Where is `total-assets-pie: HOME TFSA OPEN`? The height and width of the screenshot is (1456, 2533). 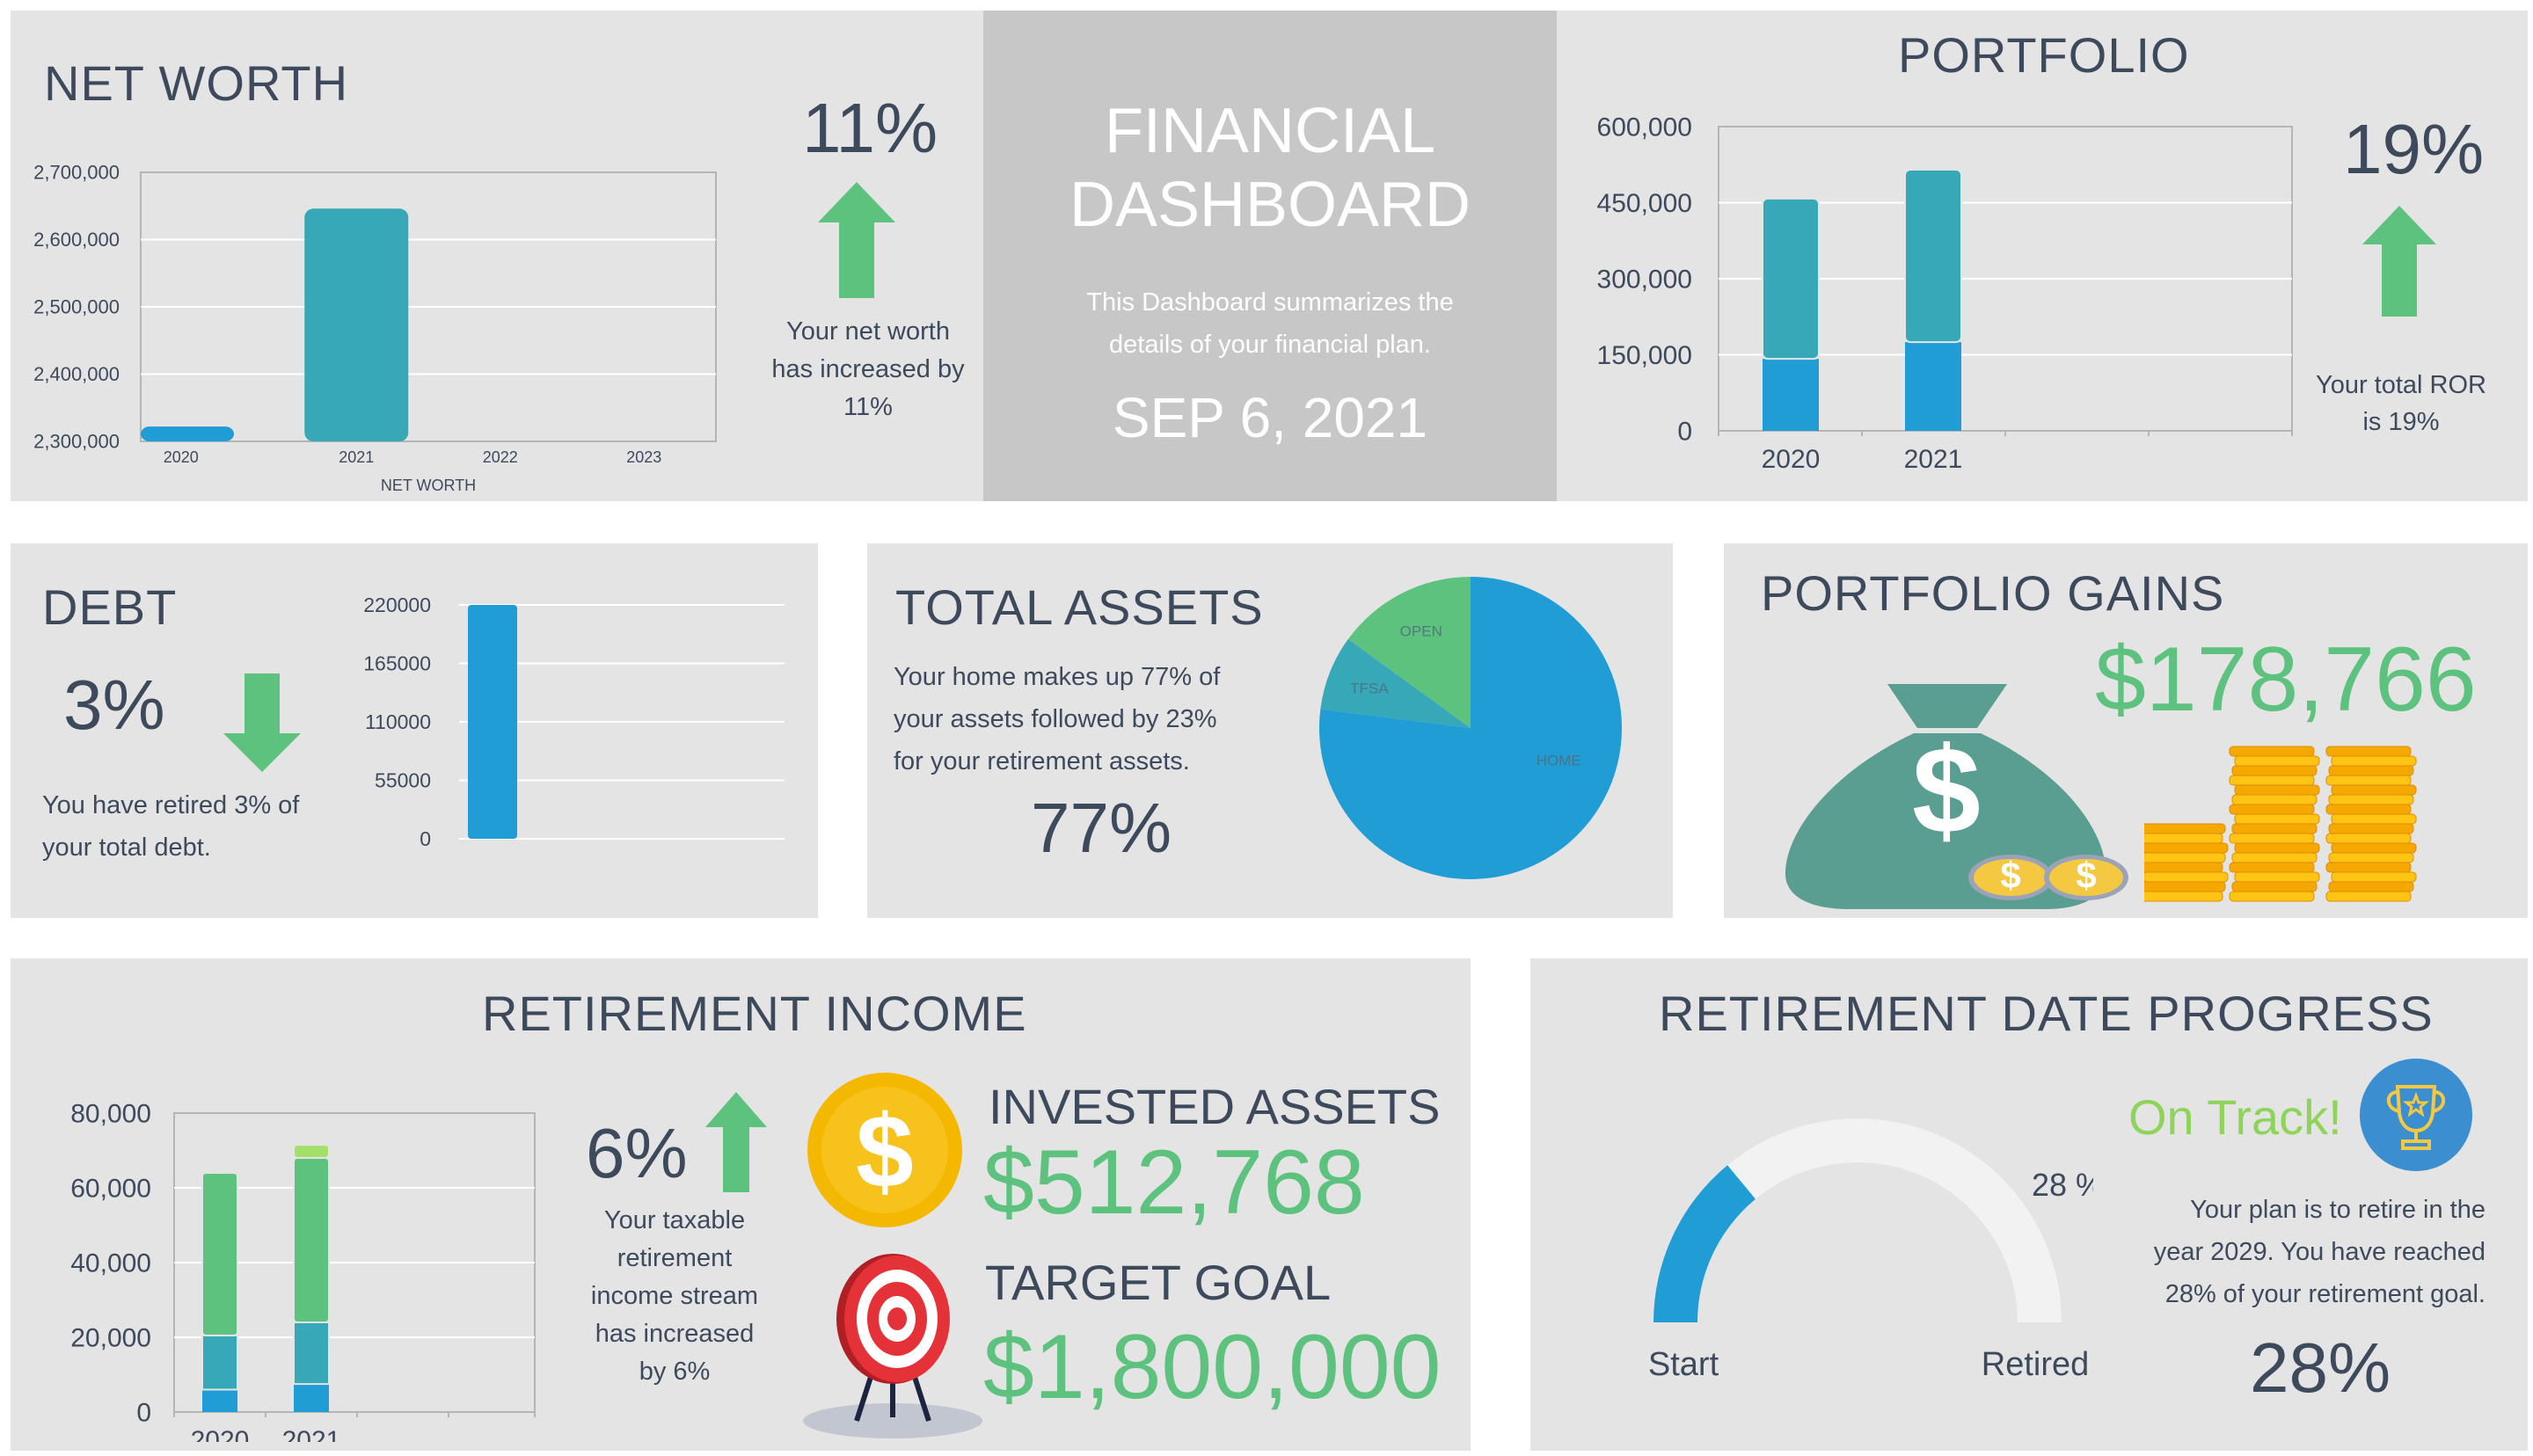 total-assets-pie: HOME TFSA OPEN is located at coordinates (1471, 728).